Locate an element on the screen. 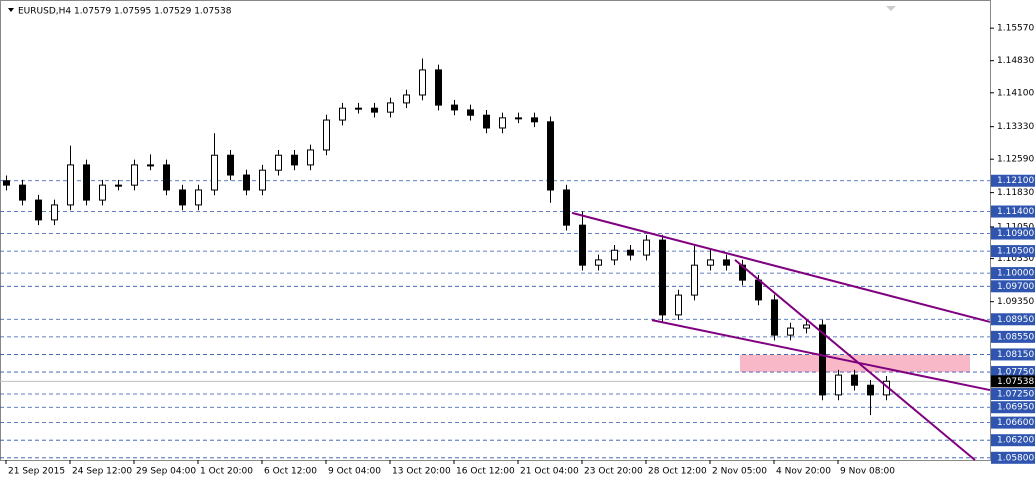 Image resolution: width=1036 pixels, height=480 pixels. y-tick-label: 1.09350 is located at coordinates (1015, 302).